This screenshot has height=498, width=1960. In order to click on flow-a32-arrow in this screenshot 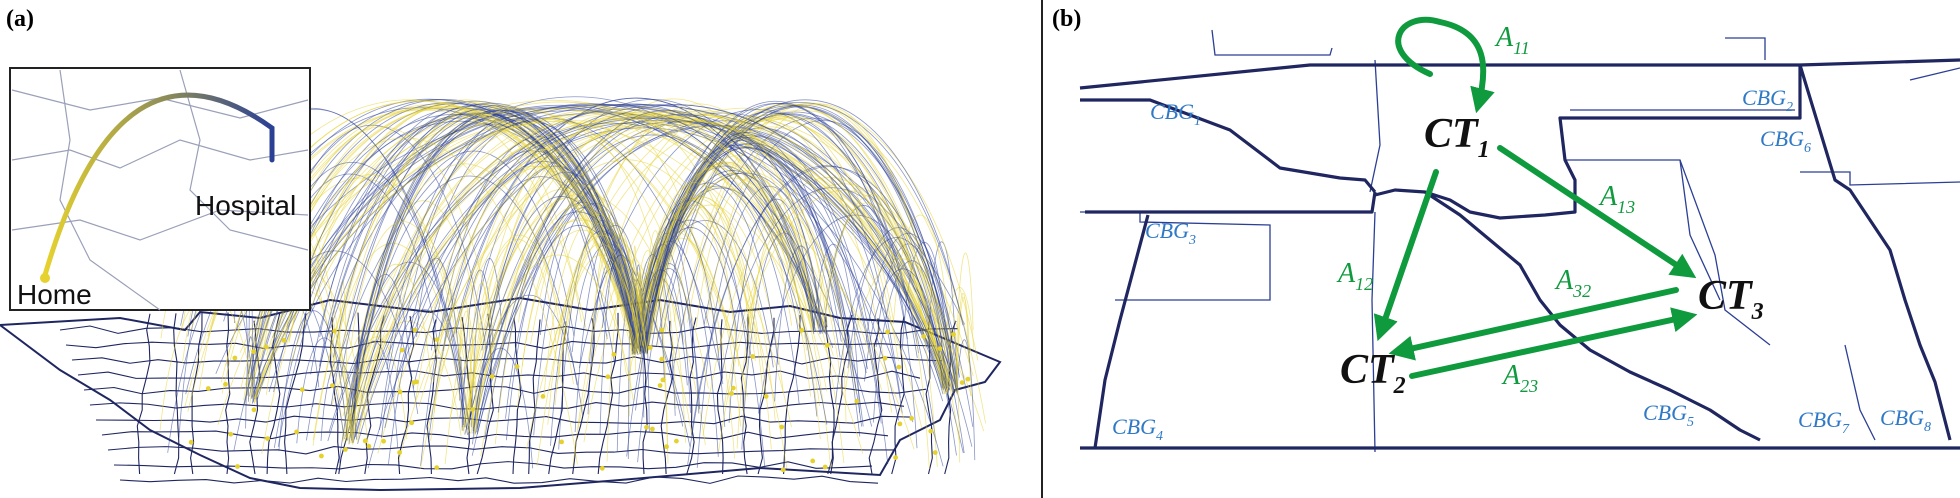, I will do `click(1533, 324)`.